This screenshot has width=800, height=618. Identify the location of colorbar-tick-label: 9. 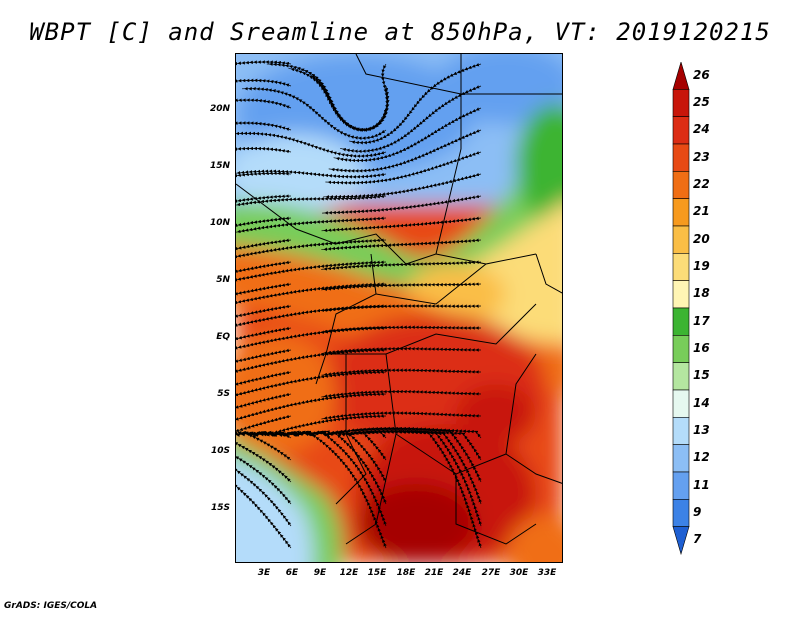
(697, 512).